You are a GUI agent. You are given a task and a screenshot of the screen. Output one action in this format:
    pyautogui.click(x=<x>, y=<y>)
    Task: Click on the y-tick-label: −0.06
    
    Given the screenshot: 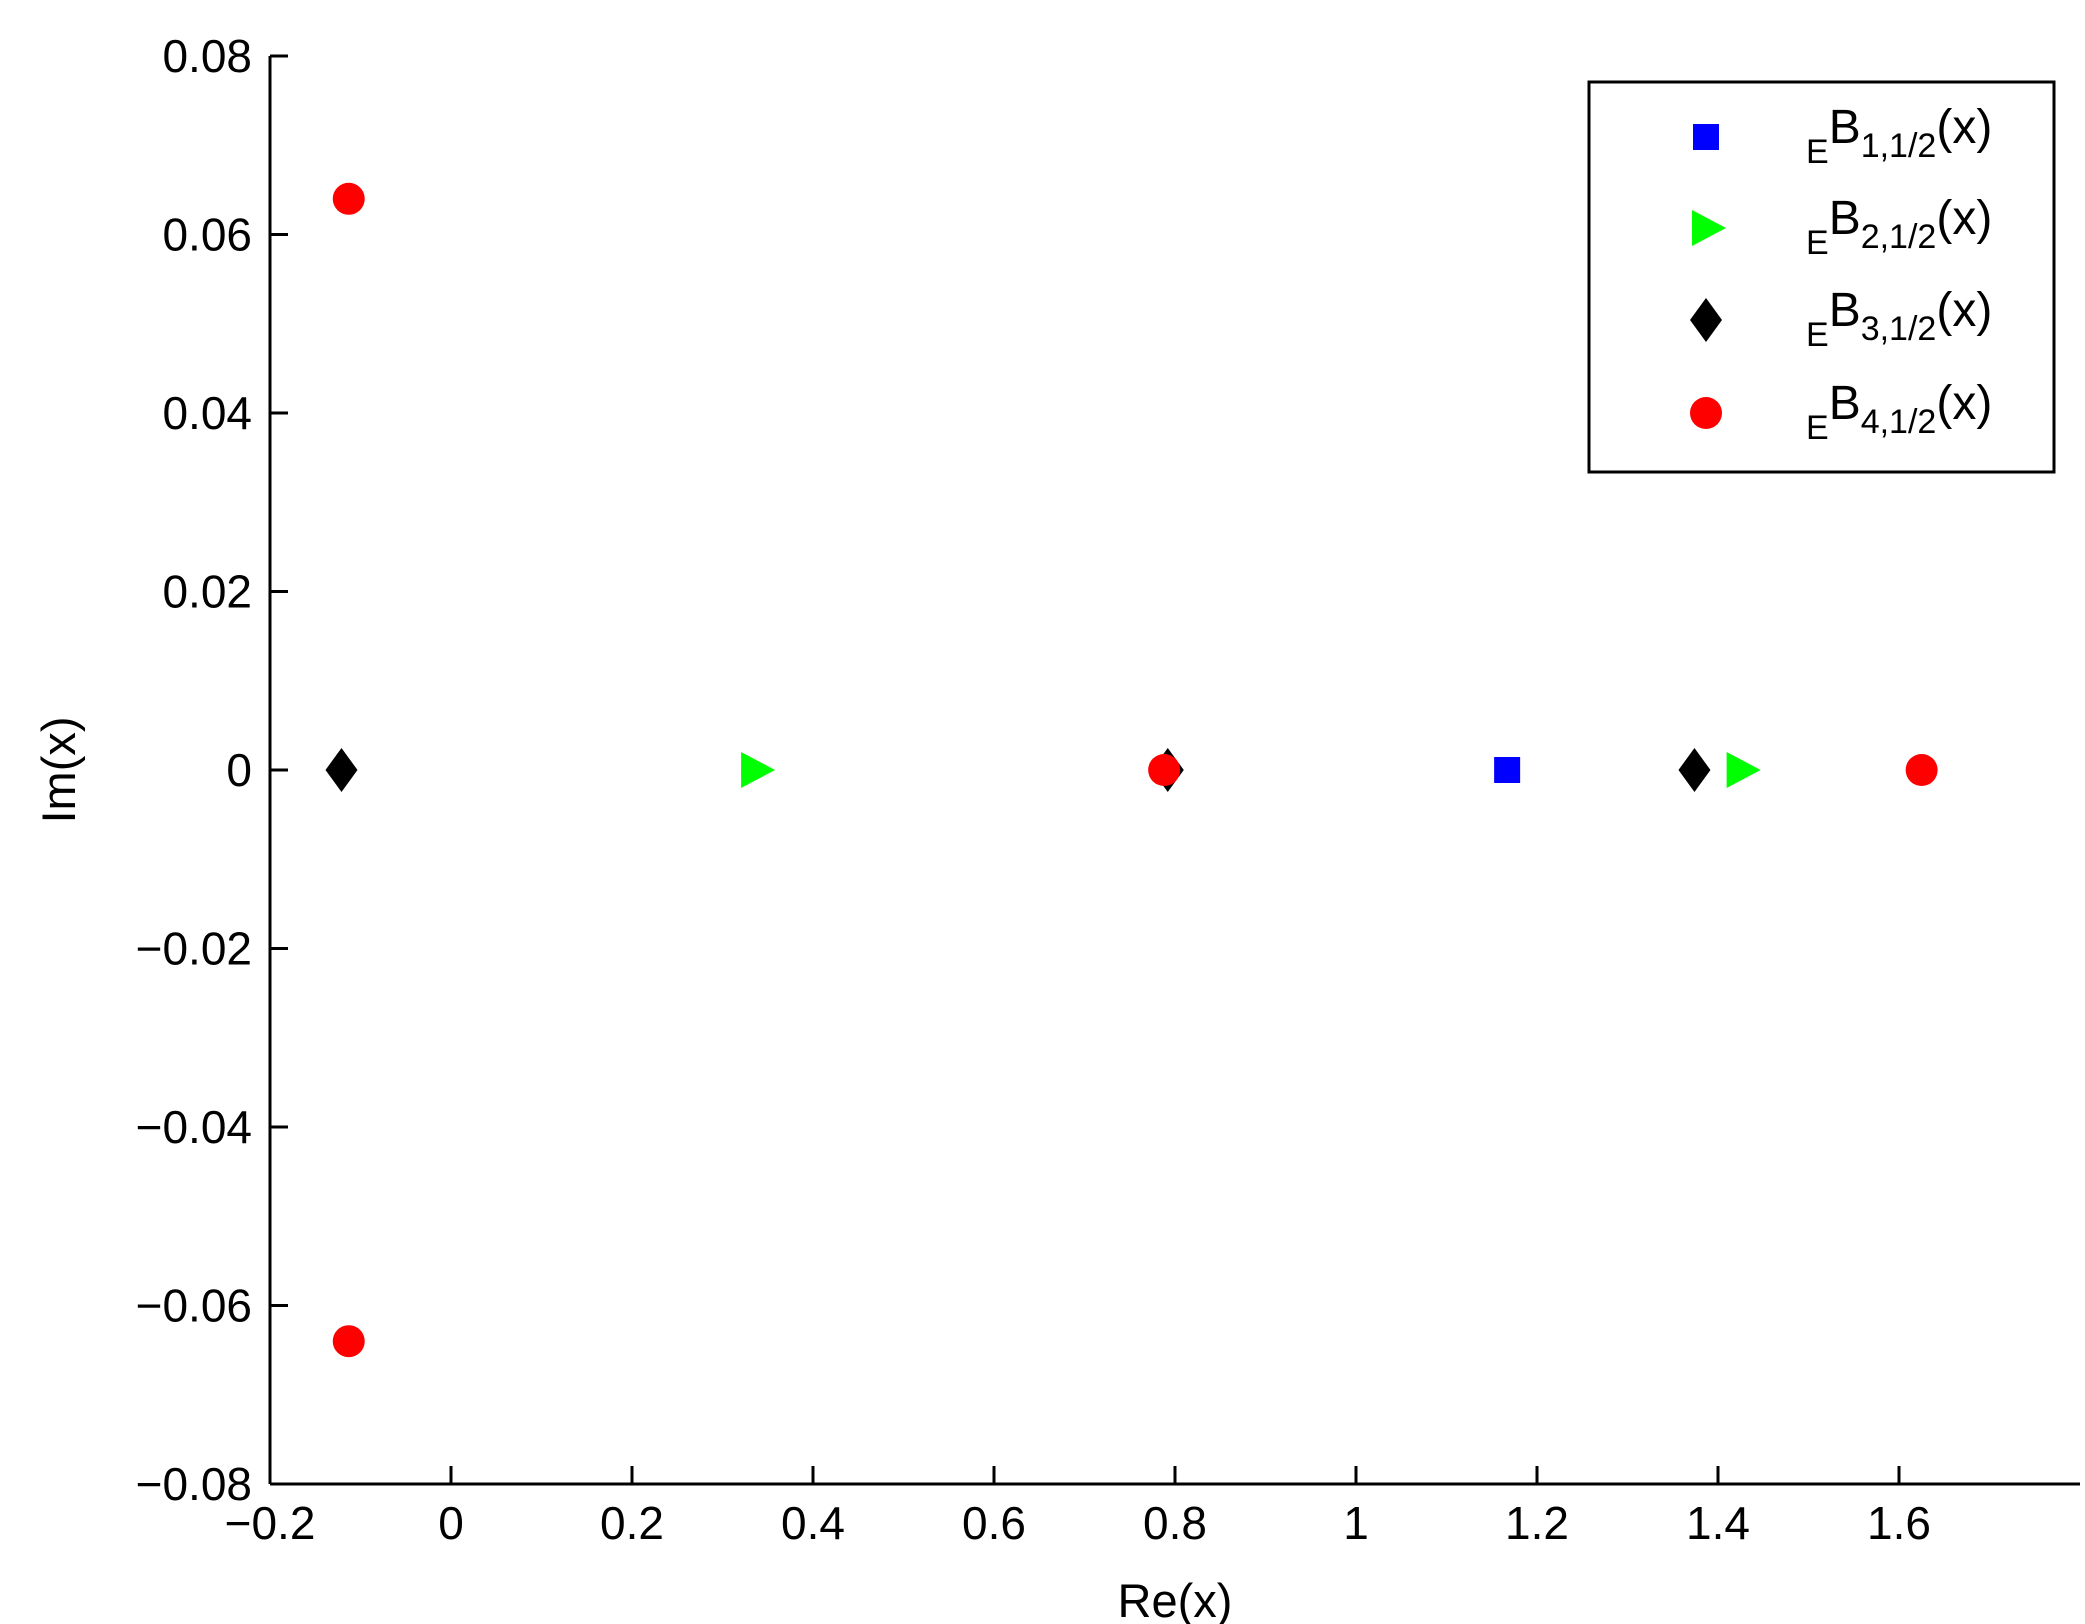 What is the action you would take?
    pyautogui.click(x=194, y=1306)
    